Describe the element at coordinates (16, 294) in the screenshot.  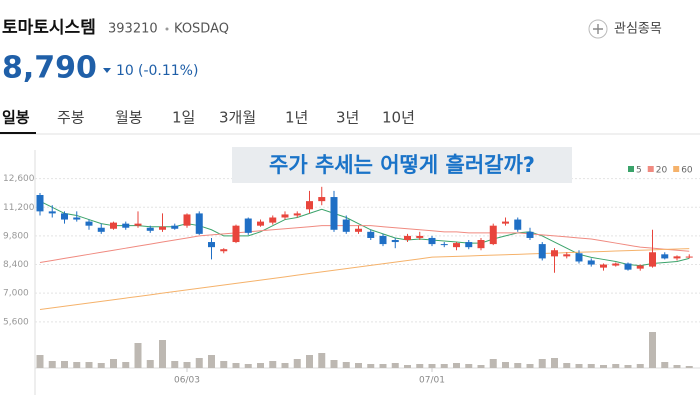
I see `y-tick-label: 7,000` at that location.